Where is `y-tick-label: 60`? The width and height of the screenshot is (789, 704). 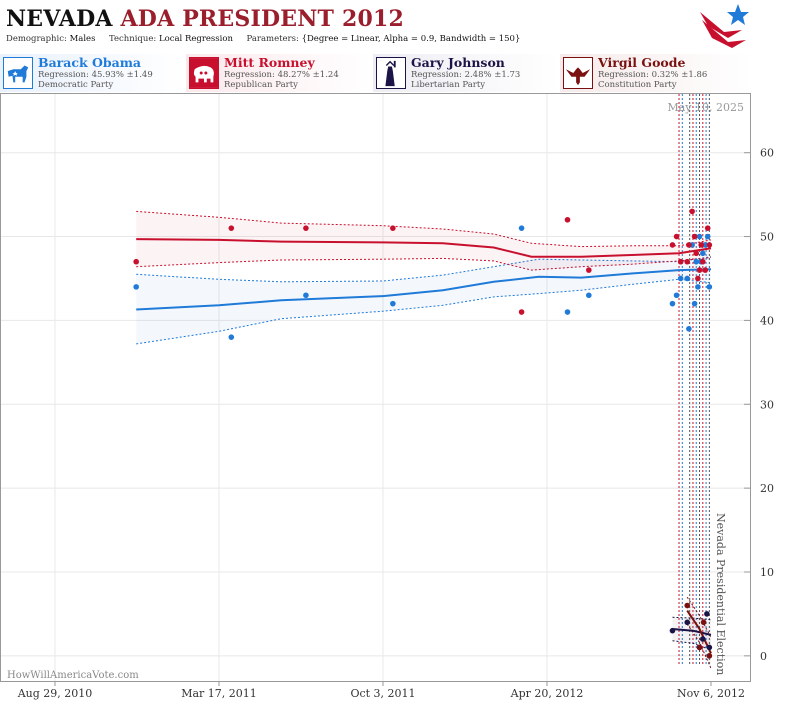
y-tick-label: 60 is located at coordinates (767, 153).